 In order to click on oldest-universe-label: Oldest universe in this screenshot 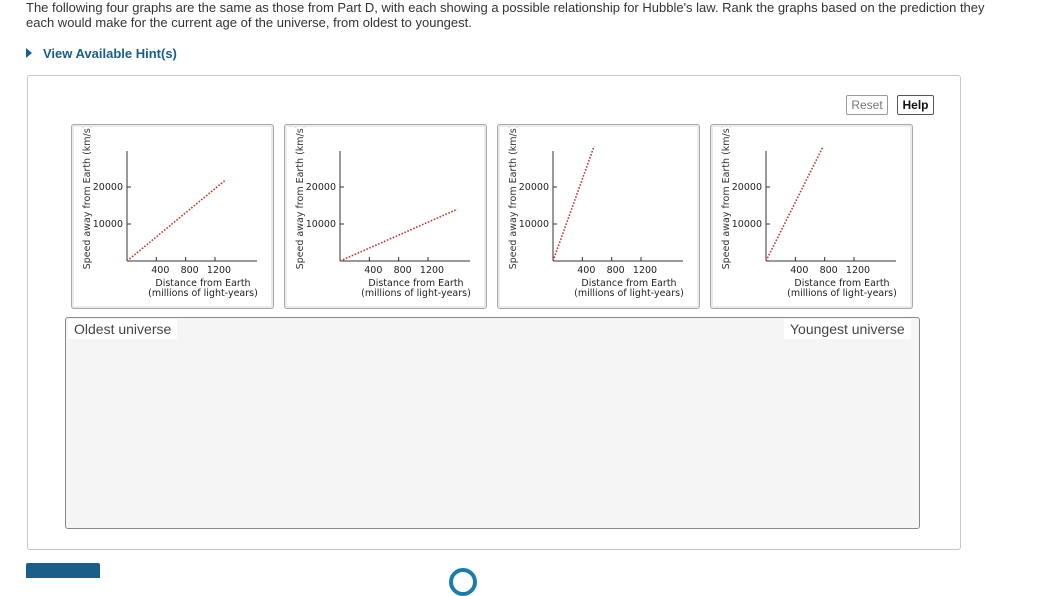, I will do `click(123, 329)`.